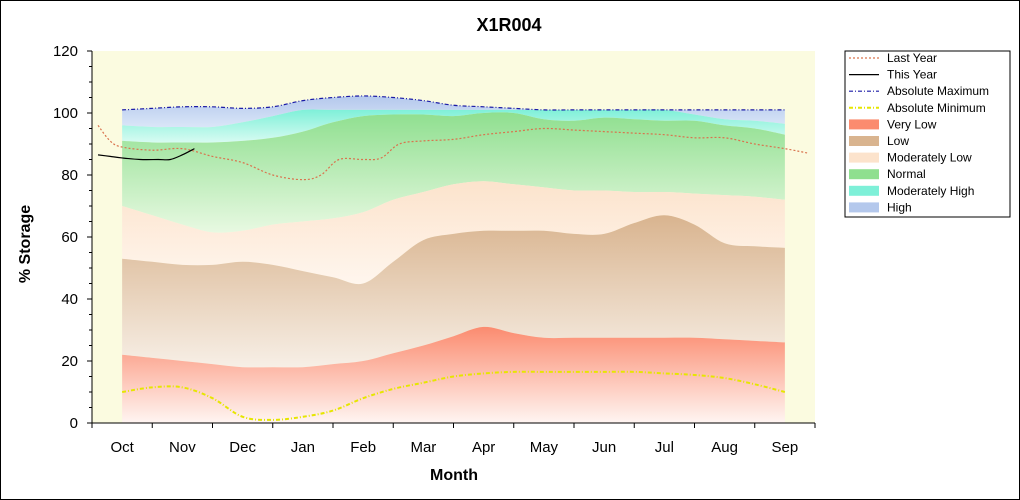 The image size is (1020, 500). Describe the element at coordinates (69, 175) in the screenshot. I see `y-tick-label: 80` at that location.